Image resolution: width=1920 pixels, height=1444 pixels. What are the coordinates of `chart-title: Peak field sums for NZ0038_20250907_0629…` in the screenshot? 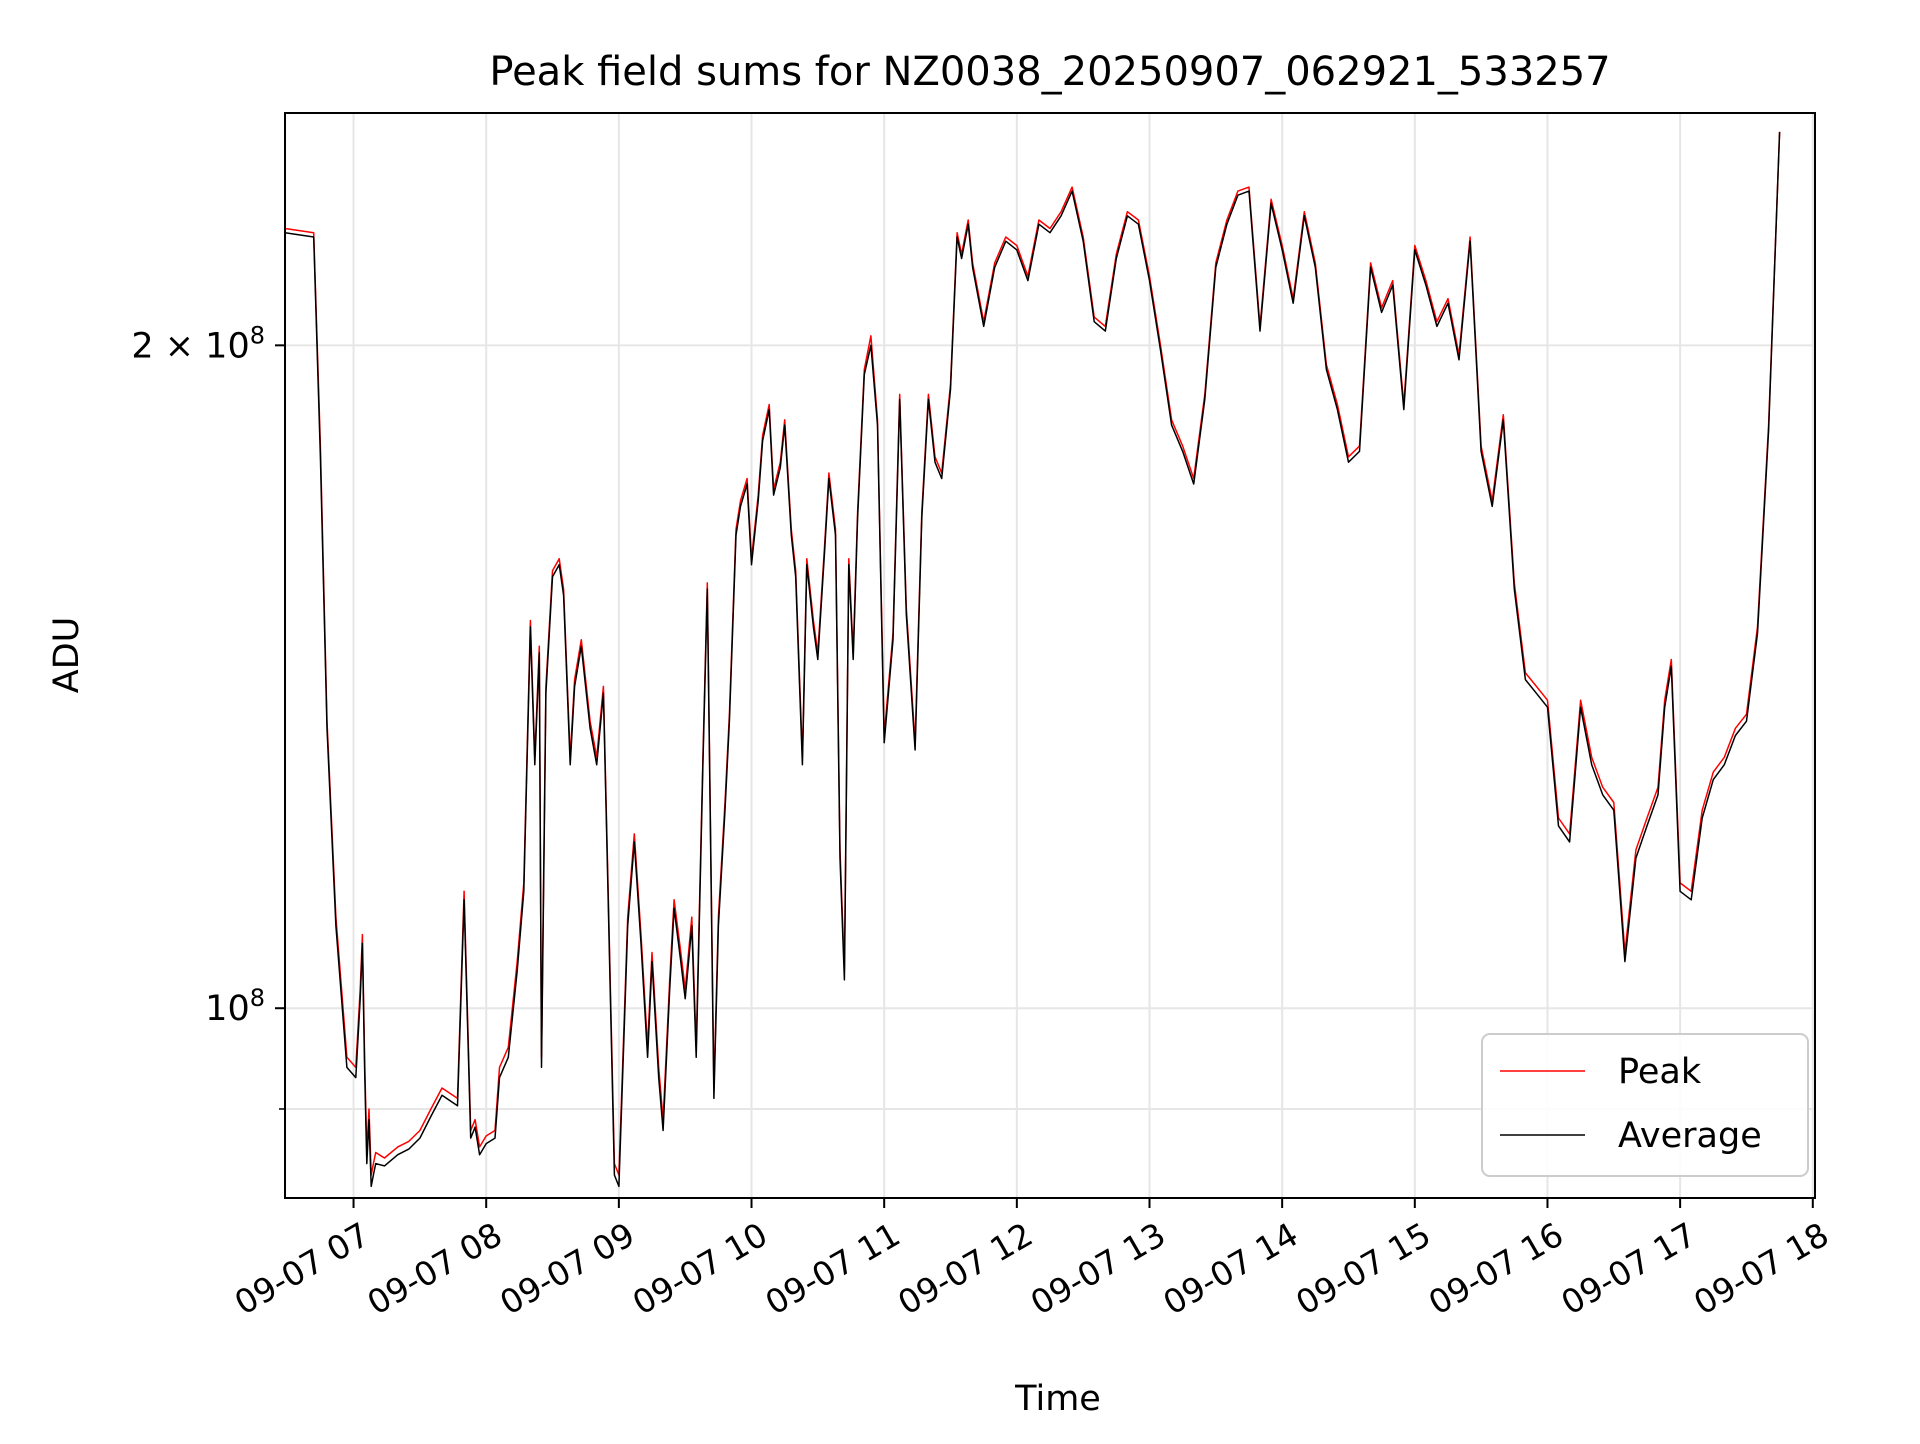 It's located at (1049, 72).